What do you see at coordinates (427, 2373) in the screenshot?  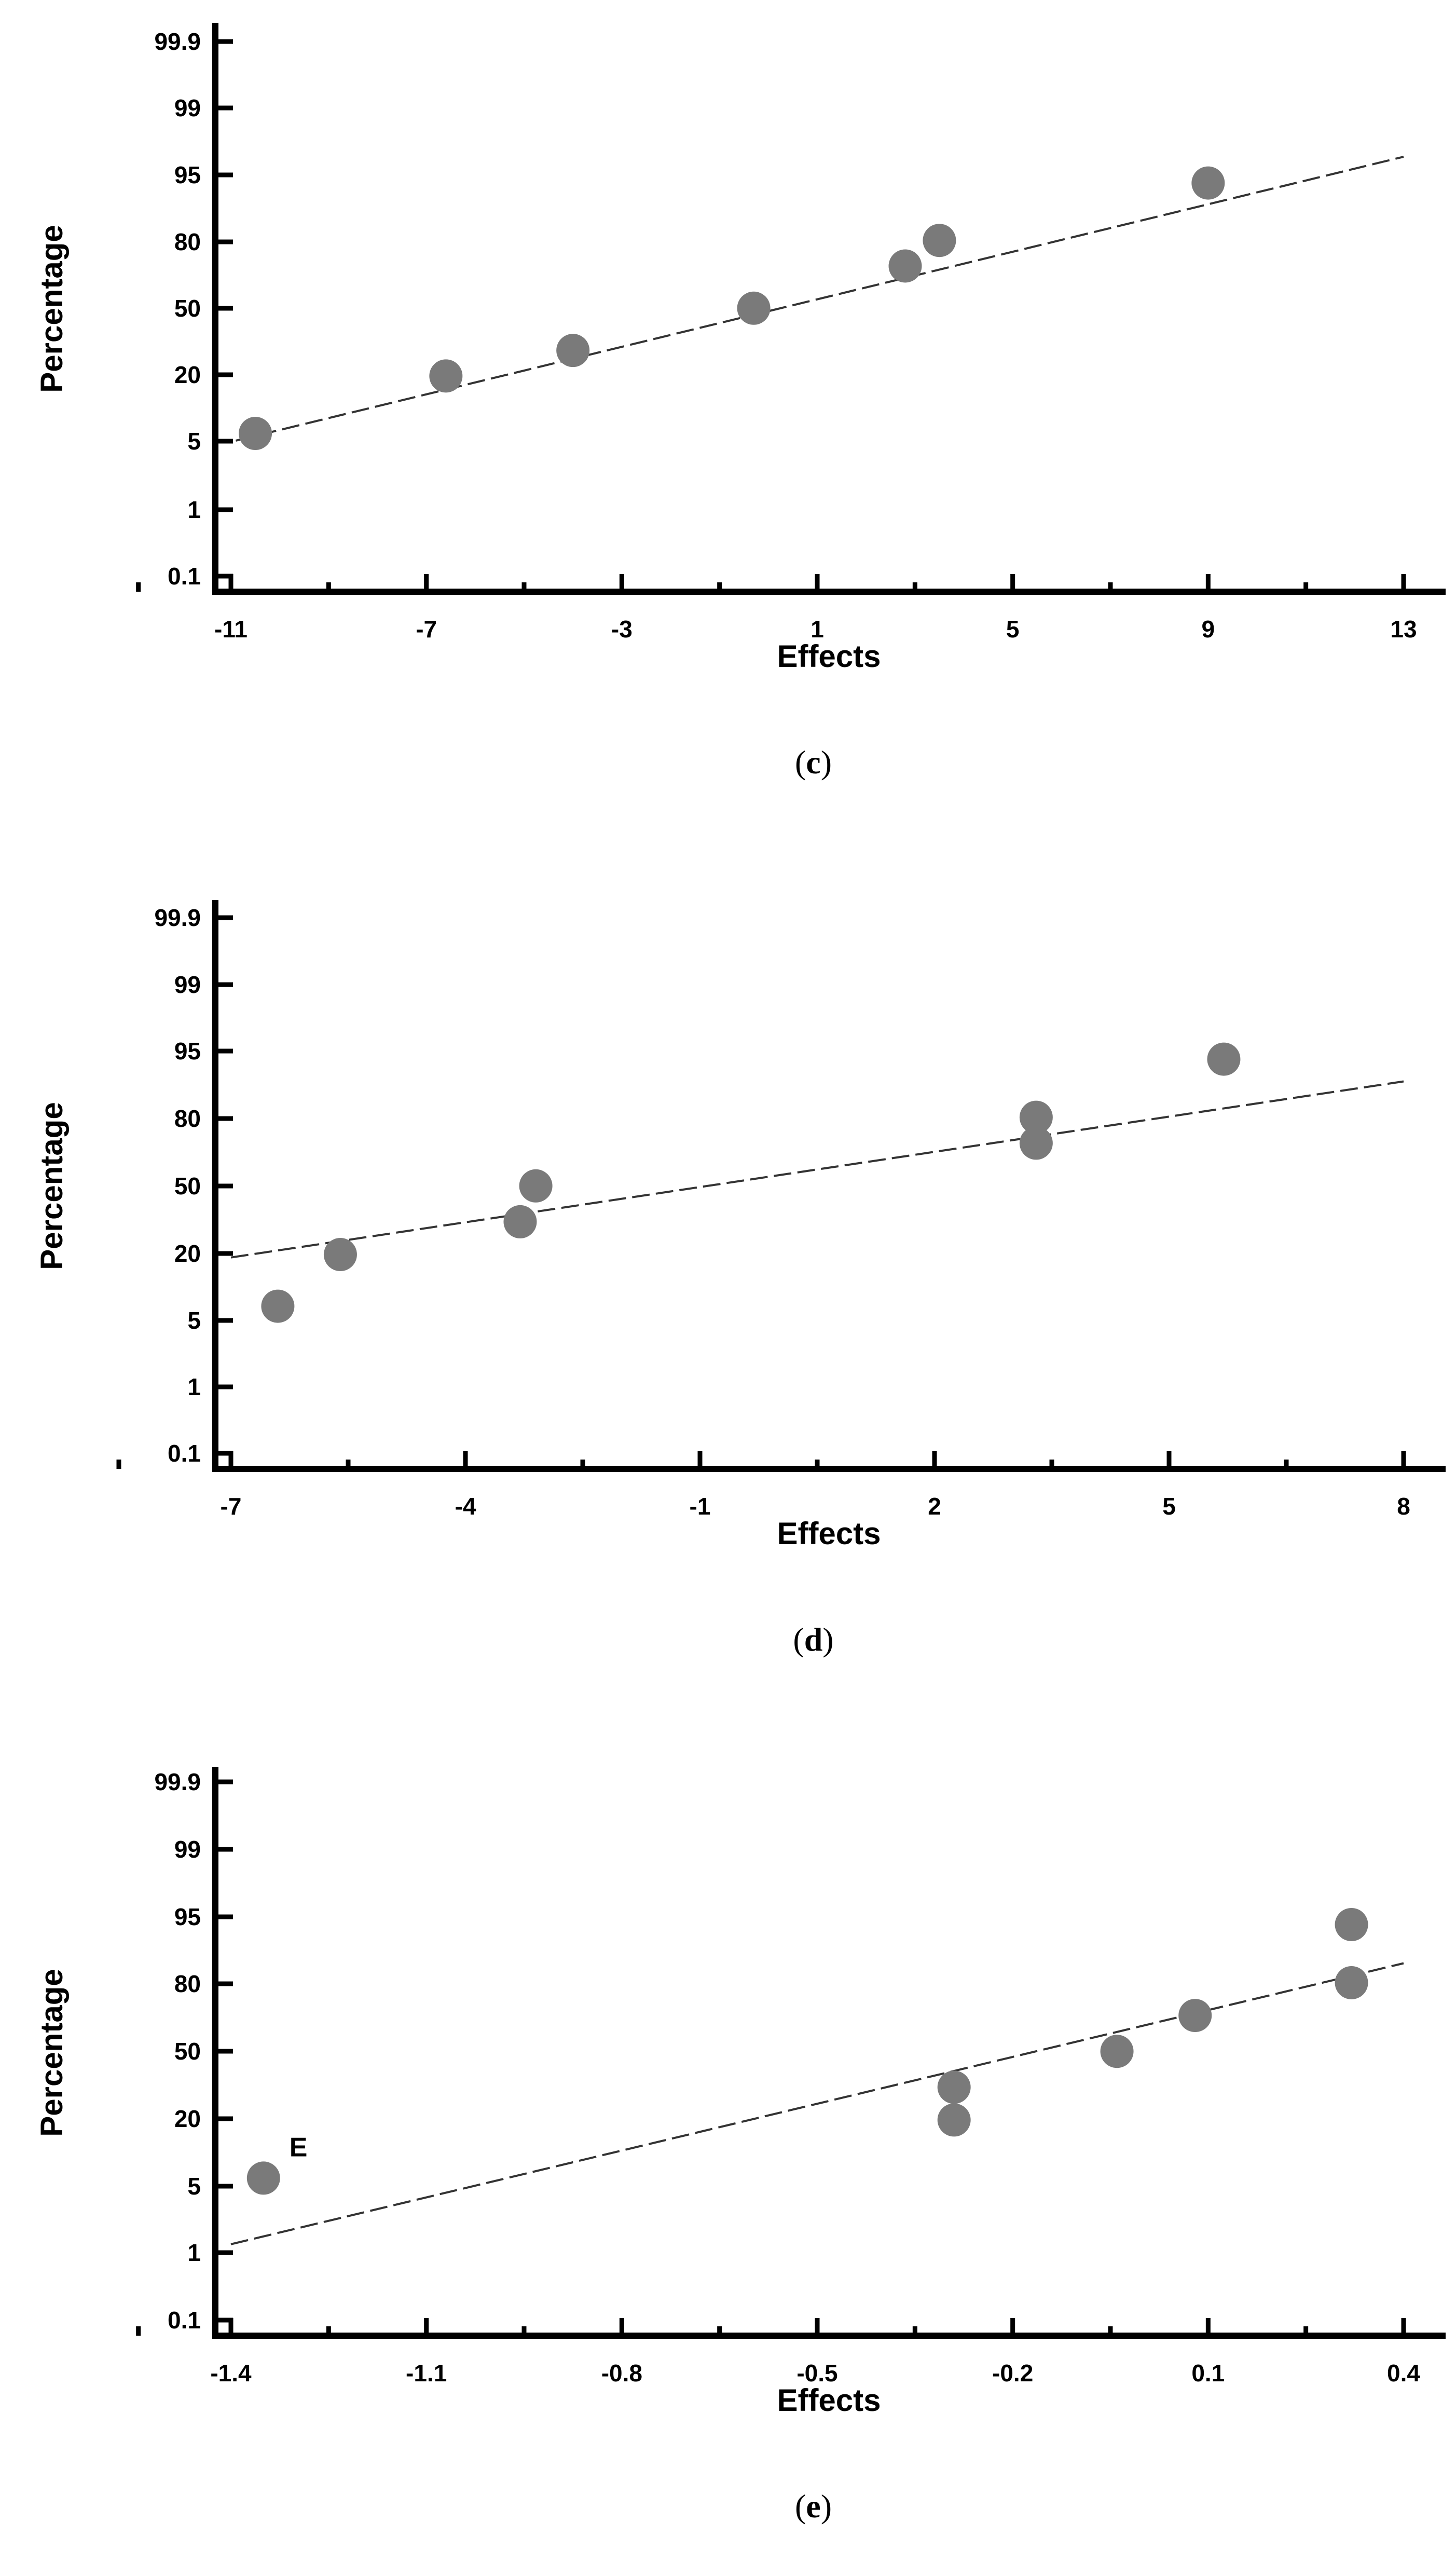 I see `x-tick-label: -1.1` at bounding box center [427, 2373].